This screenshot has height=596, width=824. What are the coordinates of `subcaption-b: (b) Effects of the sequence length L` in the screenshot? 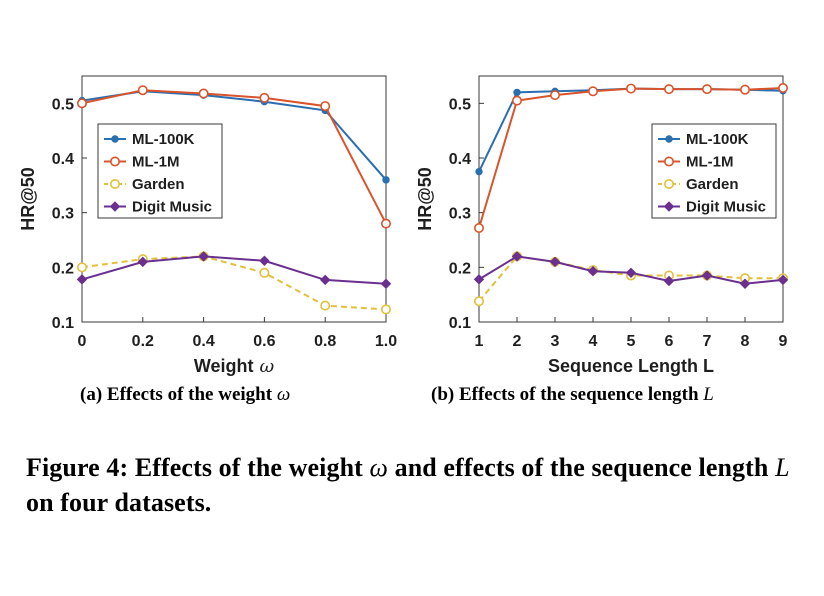 It's located at (572, 395).